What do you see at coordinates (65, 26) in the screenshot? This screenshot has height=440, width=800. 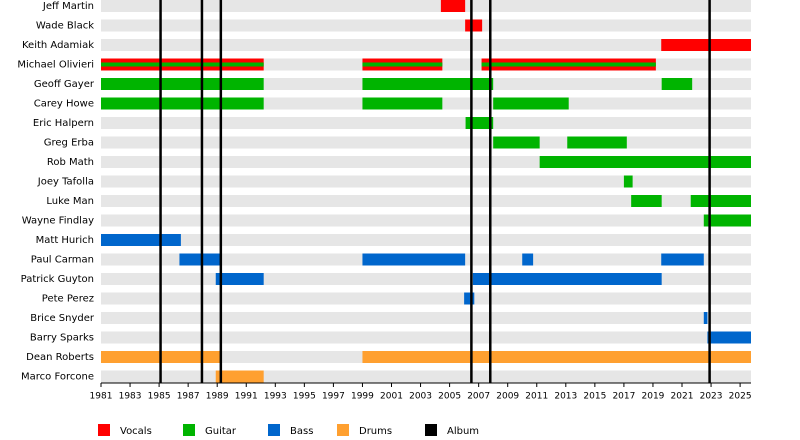 I see `member-name: Wade Black` at bounding box center [65, 26].